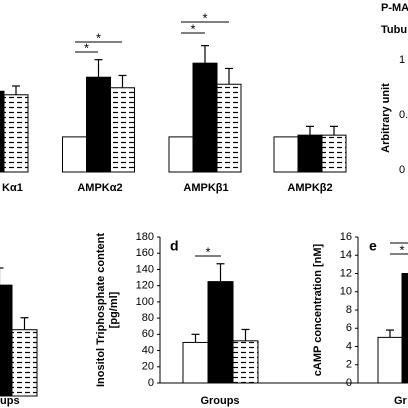 The height and width of the screenshot is (408, 408). Describe the element at coordinates (148, 318) in the screenshot. I see `y-tick-label: 80` at that location.